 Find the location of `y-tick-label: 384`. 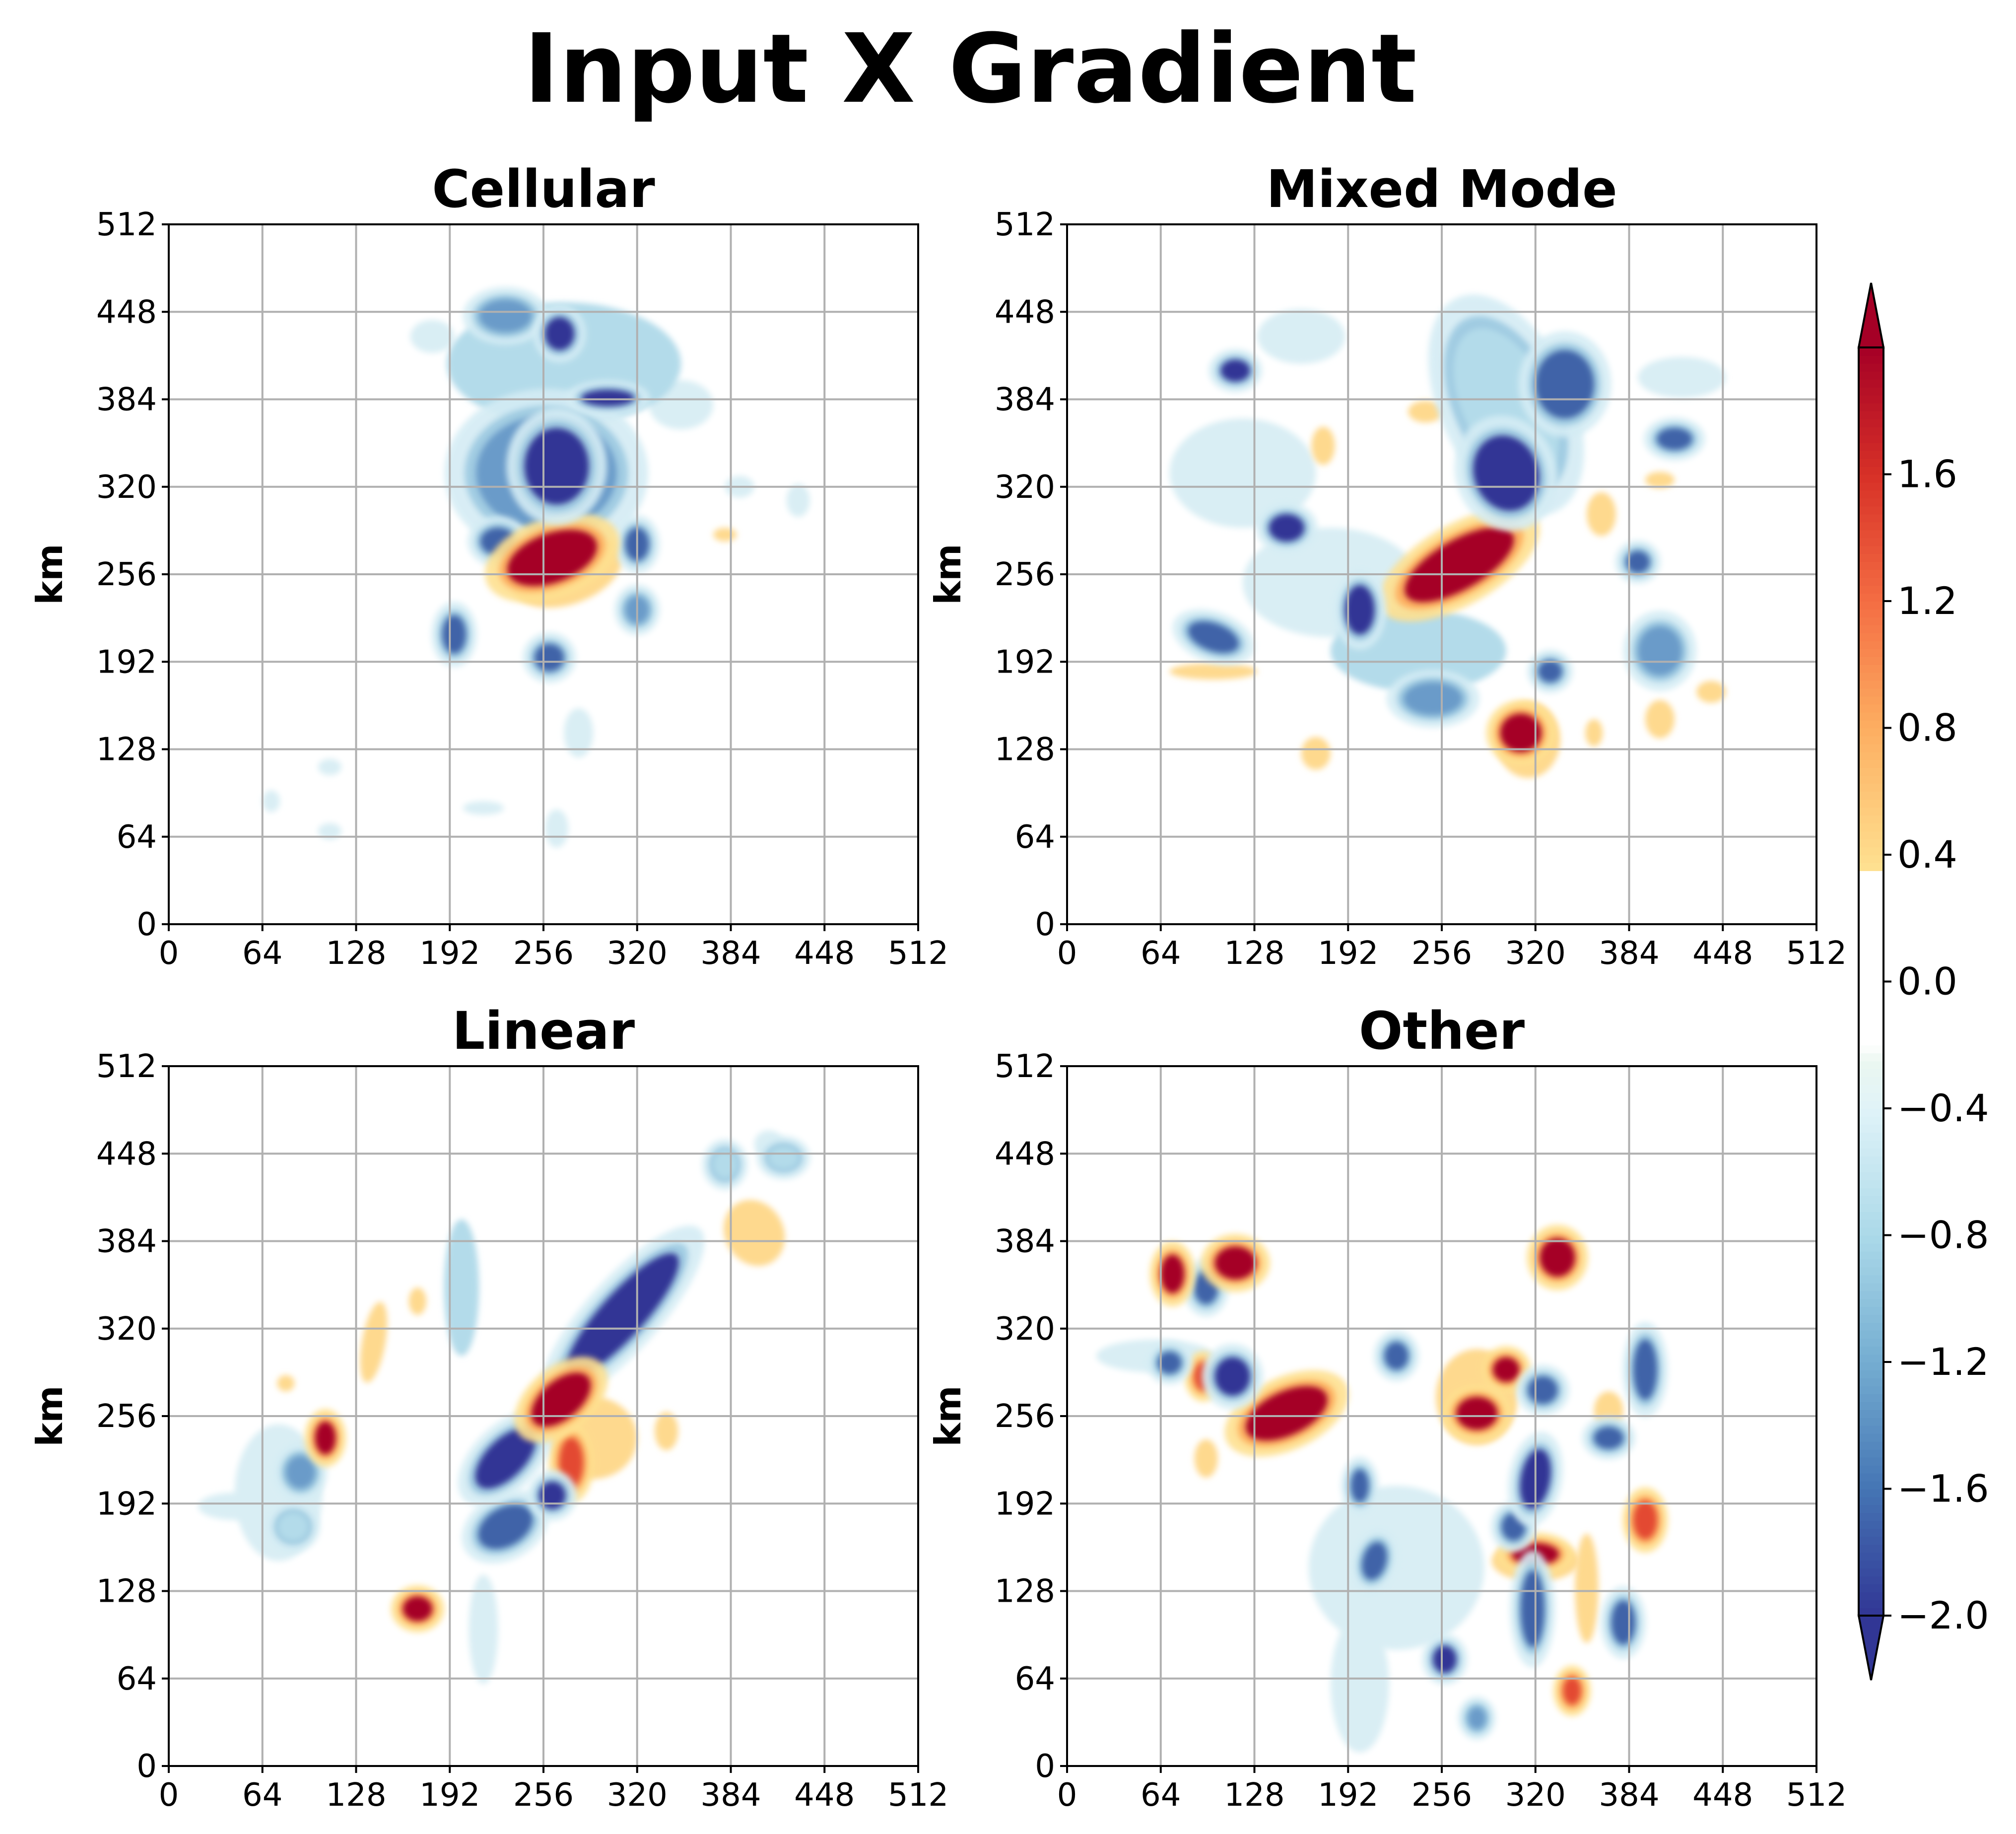

y-tick-label: 384 is located at coordinates (127, 1242).